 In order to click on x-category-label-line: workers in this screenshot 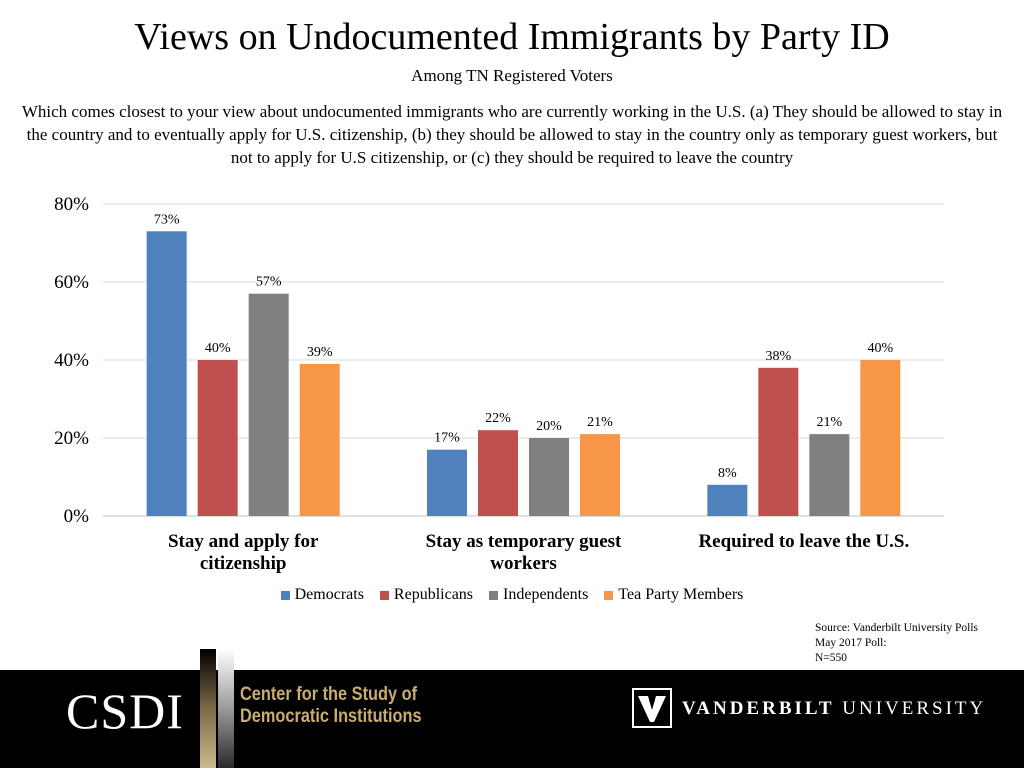, I will do `click(523, 563)`.